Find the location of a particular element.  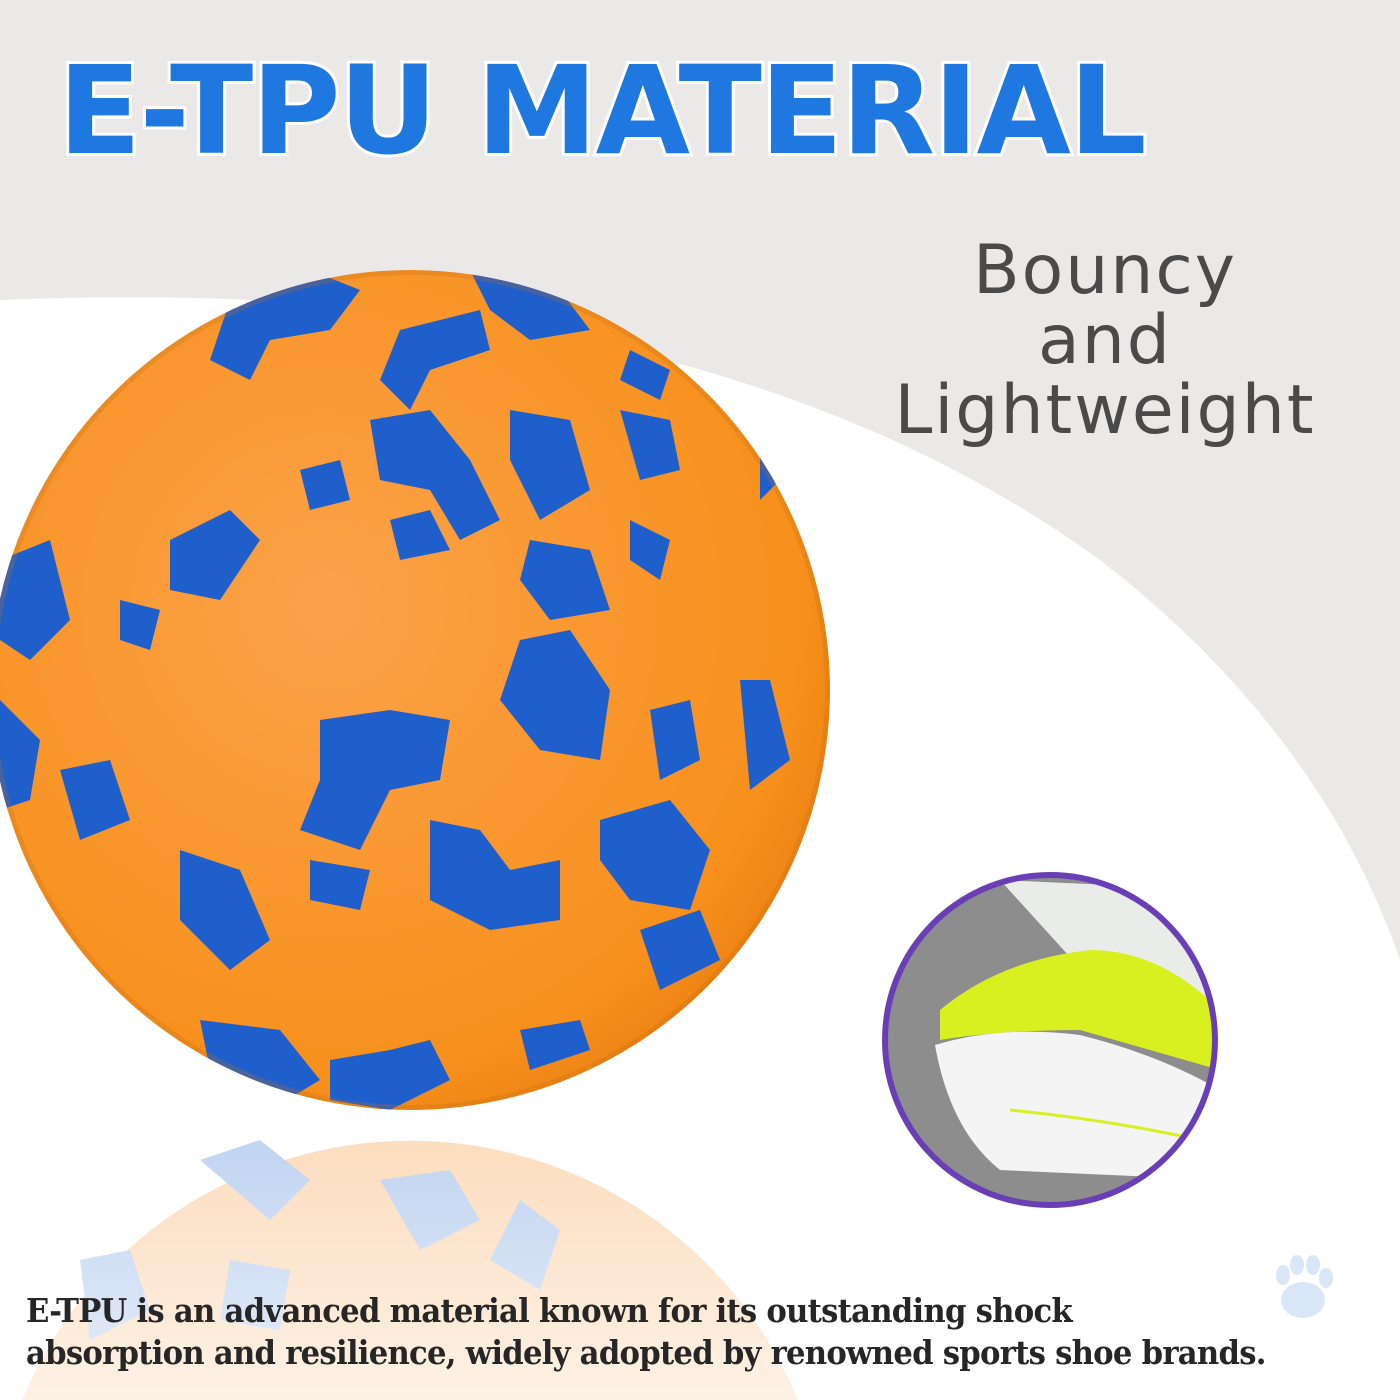

feature-callout: Bouncy and Lightweight is located at coordinates (1105, 341).